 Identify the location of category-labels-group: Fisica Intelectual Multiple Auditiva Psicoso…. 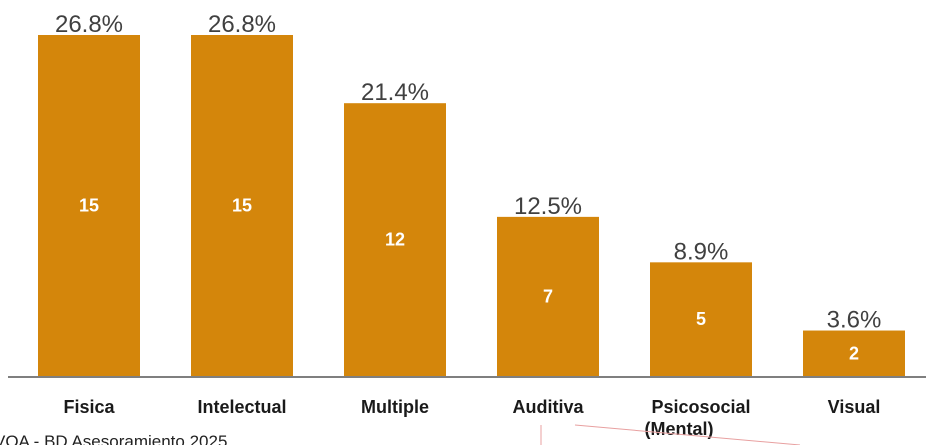
(471, 418).